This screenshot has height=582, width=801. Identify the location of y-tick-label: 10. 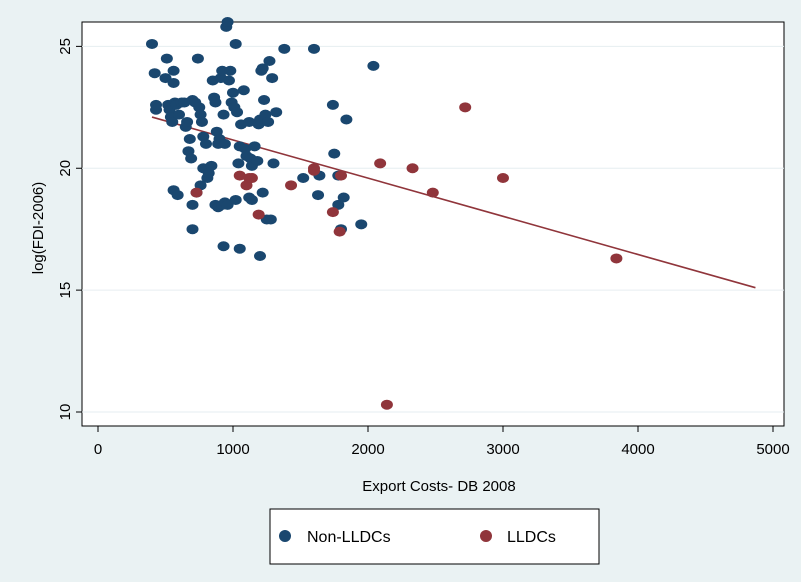
(65, 412).